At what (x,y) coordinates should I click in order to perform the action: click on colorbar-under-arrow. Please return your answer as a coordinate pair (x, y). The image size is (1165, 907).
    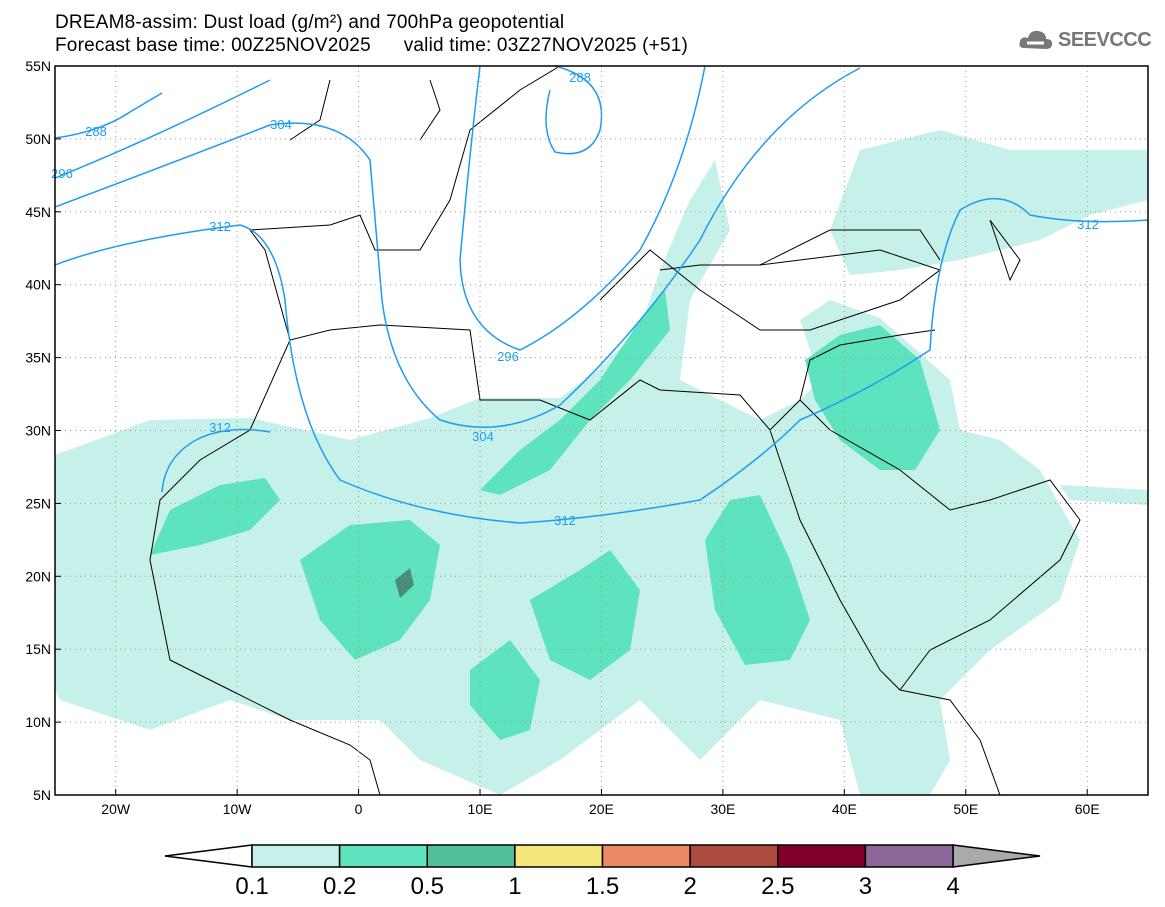
    Looking at the image, I should click on (208, 856).